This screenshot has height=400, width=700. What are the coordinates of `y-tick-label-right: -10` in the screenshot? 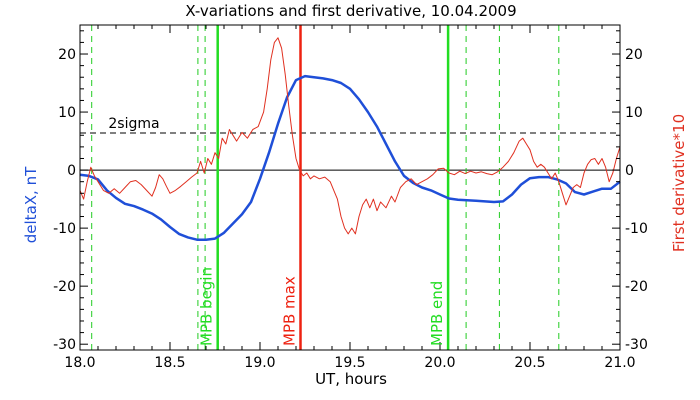 It's located at (636, 229).